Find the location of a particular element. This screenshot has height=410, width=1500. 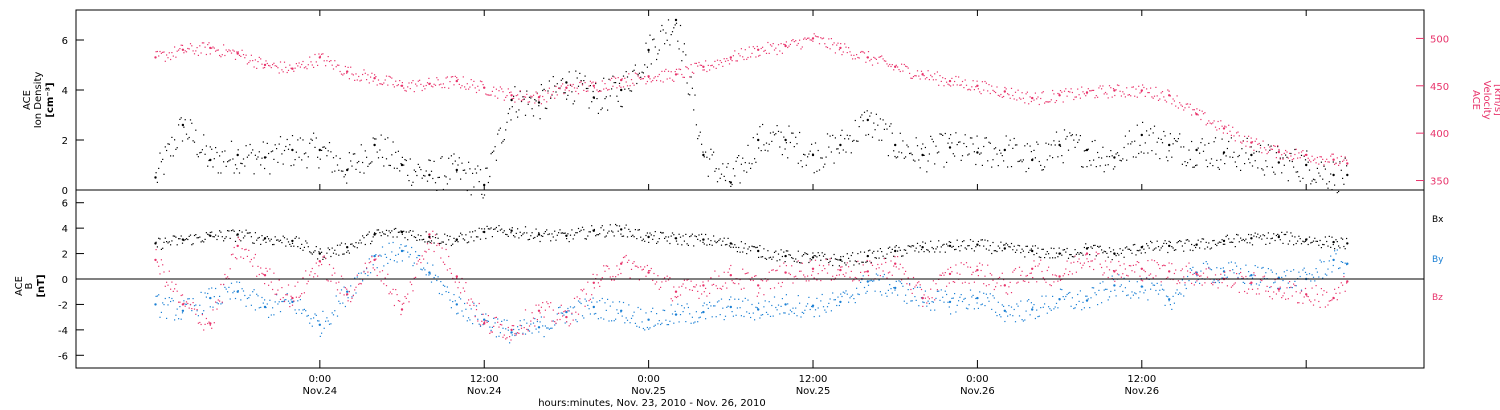

bx-series is located at coordinates (751, 245).